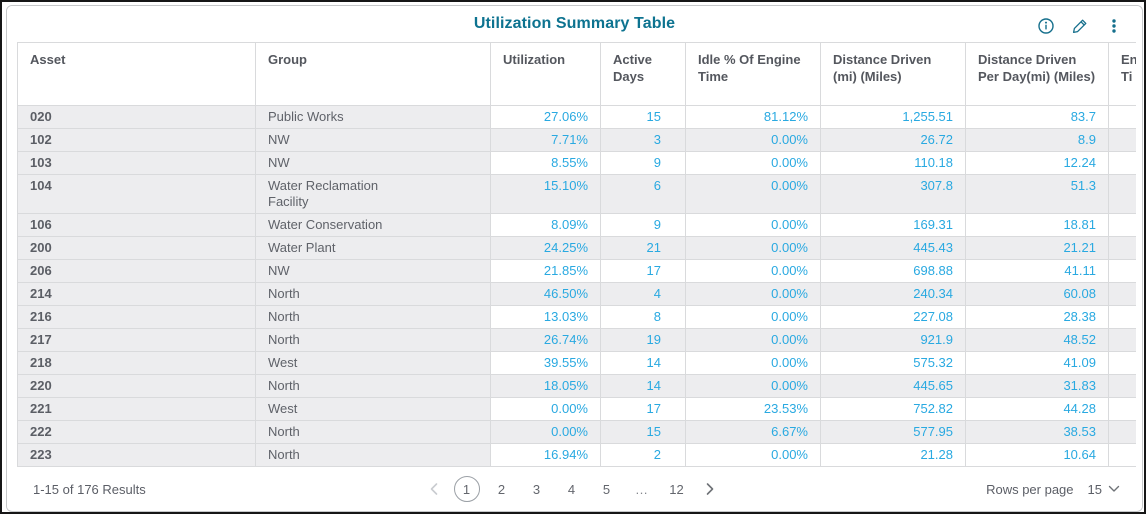  Describe the element at coordinates (502, 489) in the screenshot. I see `page-button-2: 2` at that location.